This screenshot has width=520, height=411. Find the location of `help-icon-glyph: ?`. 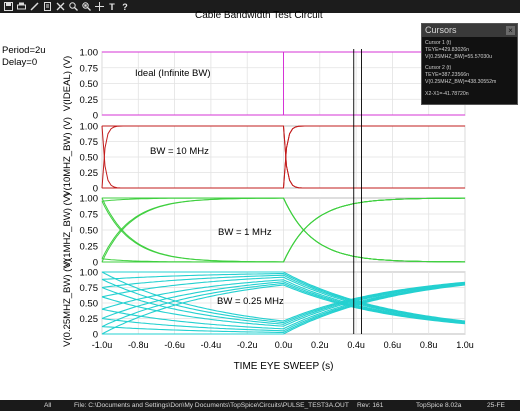

help-icon-glyph: ? is located at coordinates (125, 6).